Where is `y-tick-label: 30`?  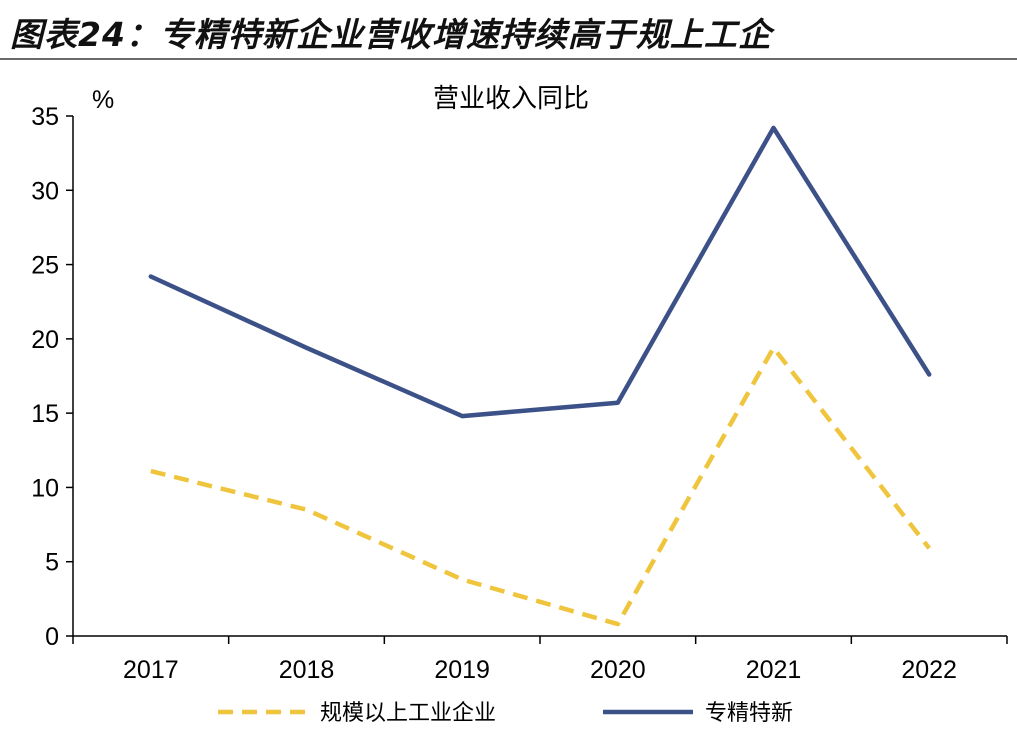 y-tick-label: 30 is located at coordinates (45, 191).